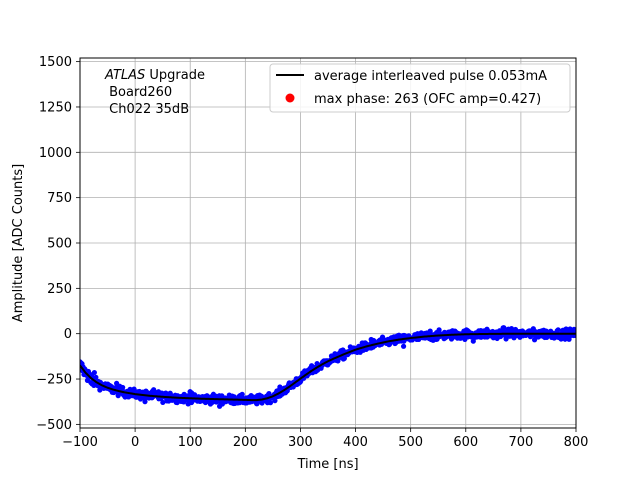  What do you see at coordinates (355, 442) in the screenshot?
I see `x-tick-label: 400` at bounding box center [355, 442].